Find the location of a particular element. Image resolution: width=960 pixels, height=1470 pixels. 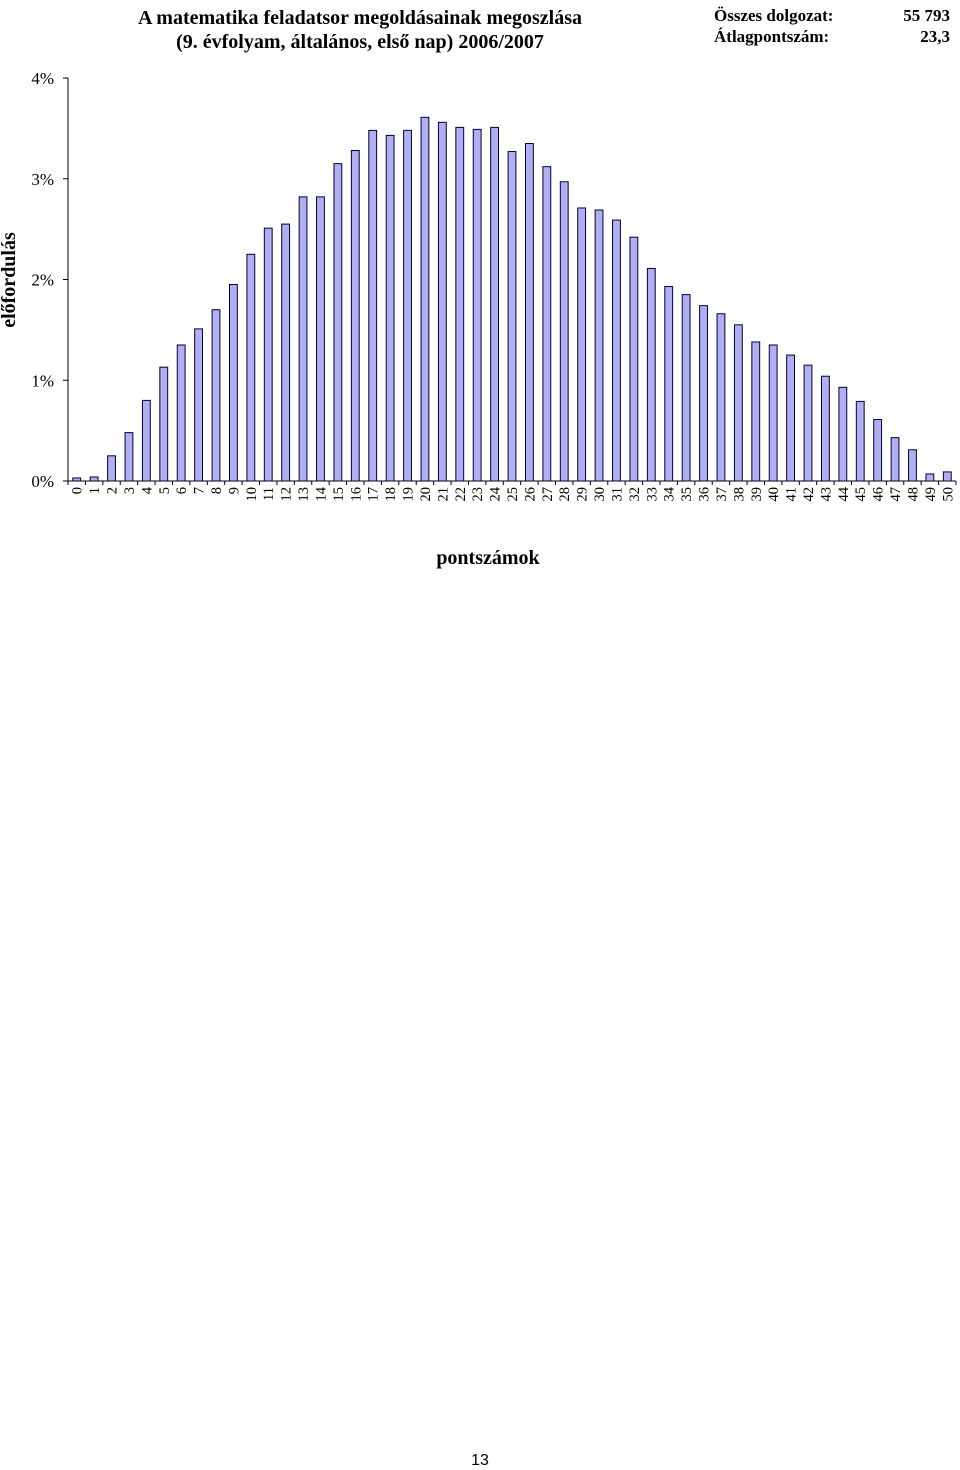

x-tick-label: 33 is located at coordinates (652, 494).